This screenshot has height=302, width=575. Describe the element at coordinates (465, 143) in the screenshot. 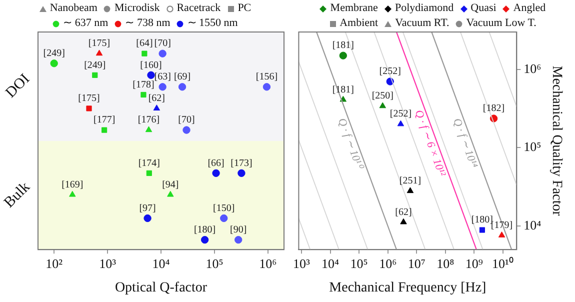

I see `text: Q · f ∼ 10¹⁴` at that location.